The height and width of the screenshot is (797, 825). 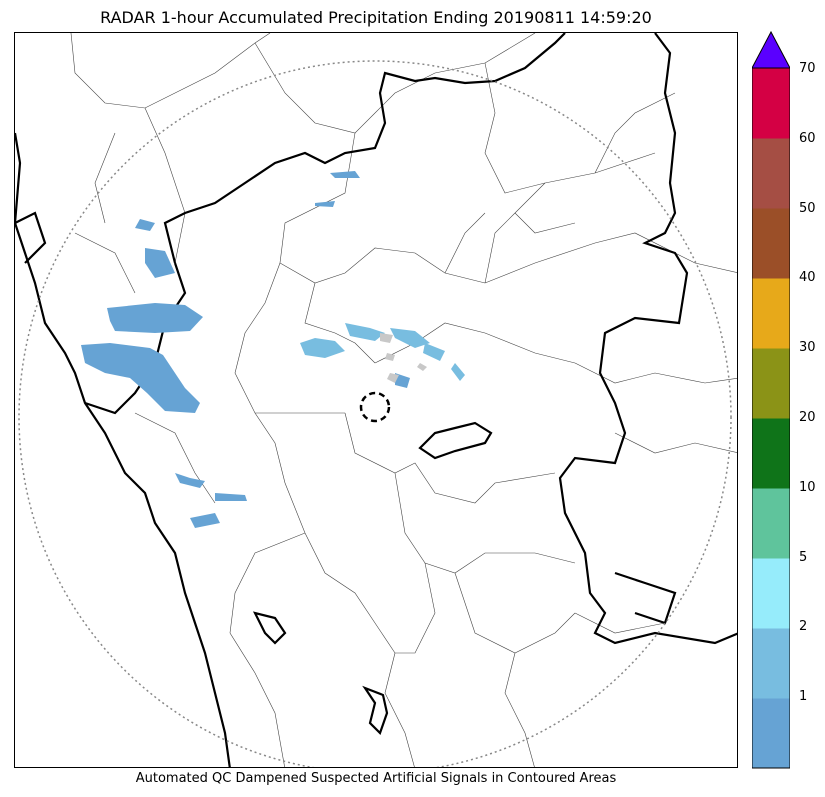 I want to click on colorbar-tick-5: 5, so click(x=803, y=557).